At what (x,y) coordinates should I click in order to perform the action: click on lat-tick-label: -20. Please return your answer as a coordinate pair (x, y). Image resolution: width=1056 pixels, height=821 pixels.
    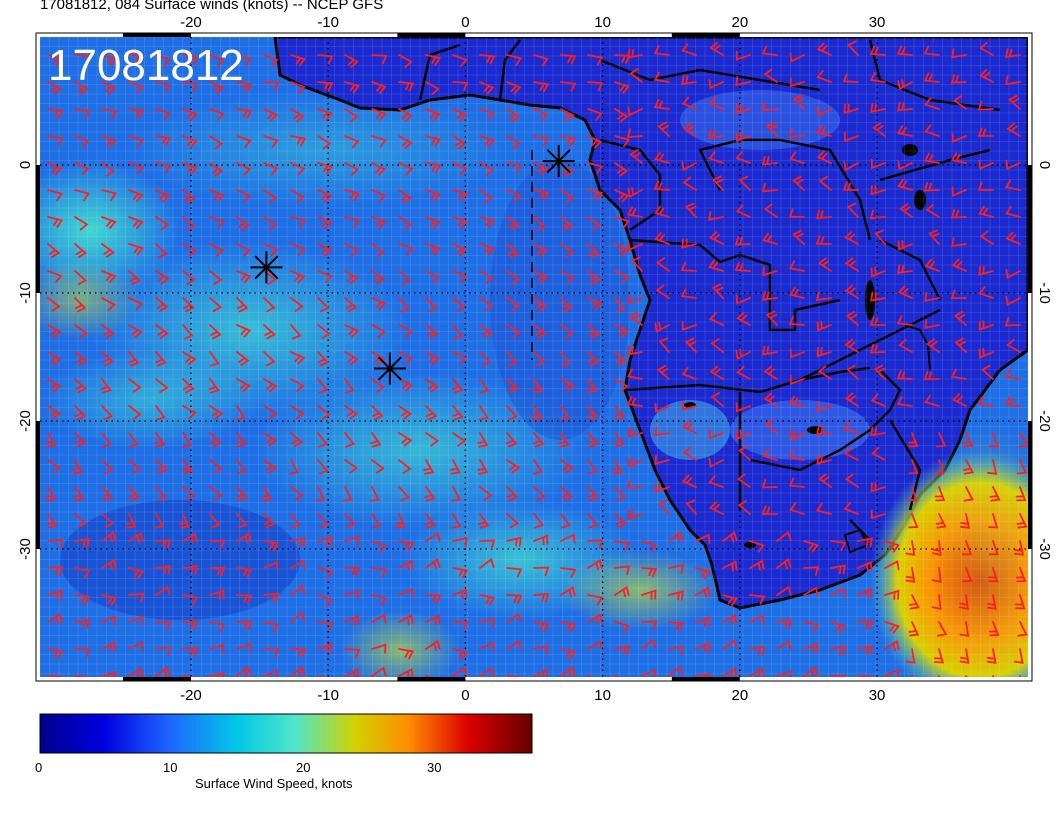
    Looking at the image, I should click on (1044, 421).